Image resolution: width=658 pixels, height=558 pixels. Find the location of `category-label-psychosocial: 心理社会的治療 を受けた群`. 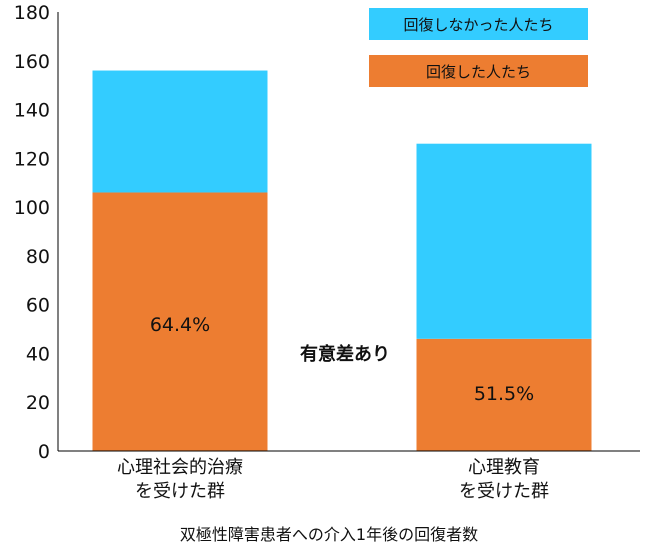

category-label-psychosocial: 心理社会的治療 を受けた群 is located at coordinates (180, 479).